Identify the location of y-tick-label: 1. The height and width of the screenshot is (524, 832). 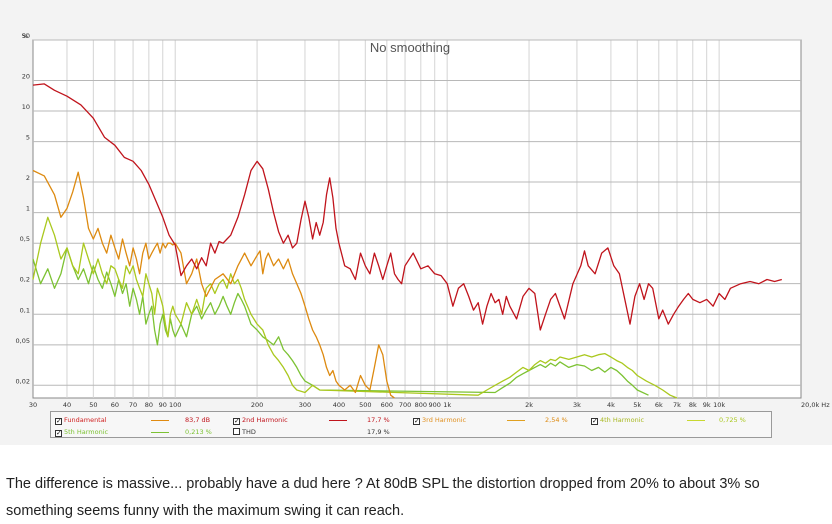
(28, 209).